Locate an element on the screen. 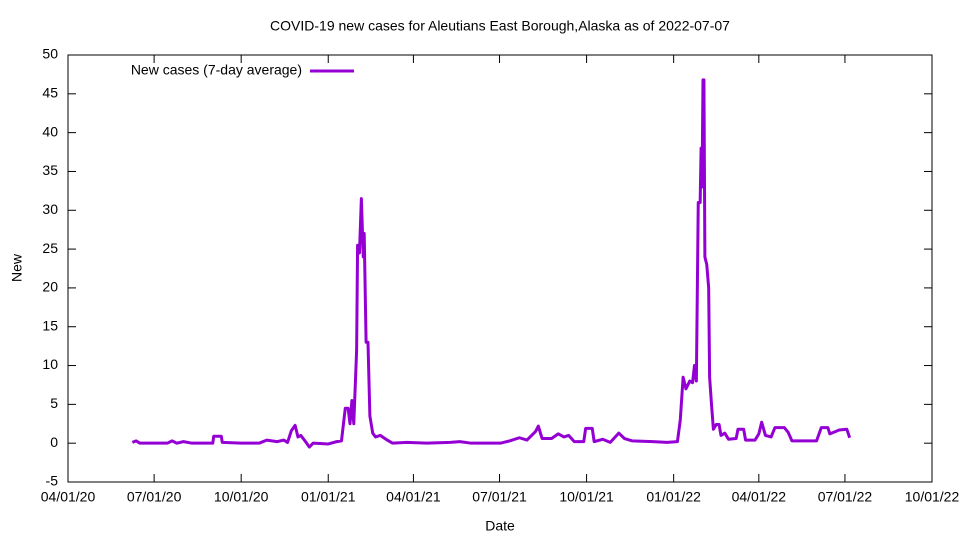 The image size is (960, 540). y-tick-label: 0 is located at coordinates (54, 442).